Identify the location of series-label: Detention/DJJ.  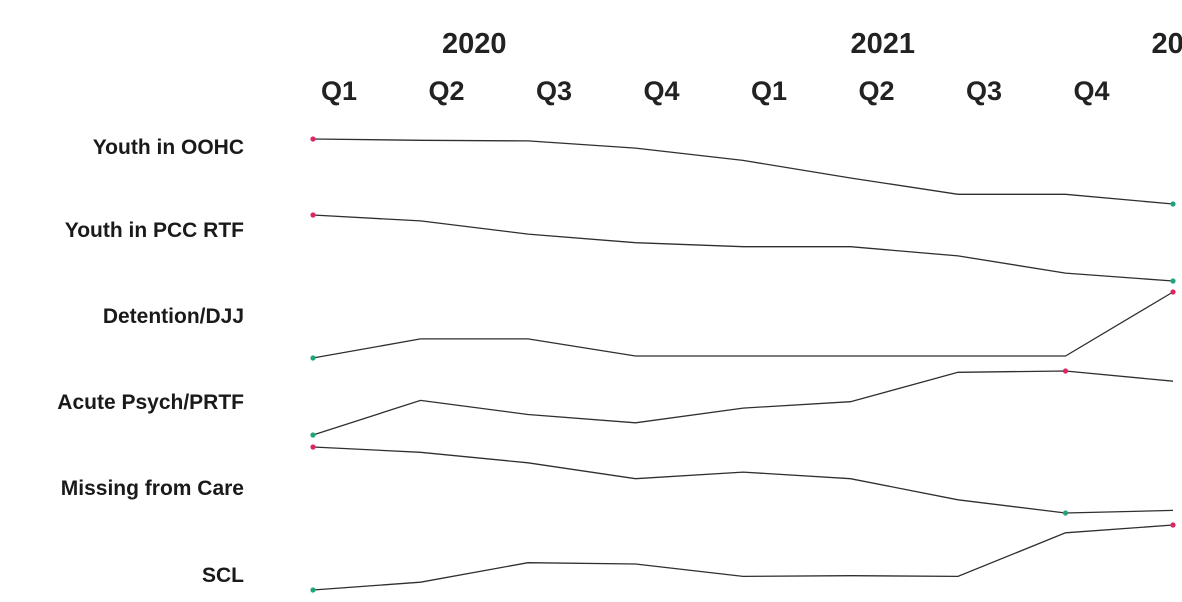
(173, 316).